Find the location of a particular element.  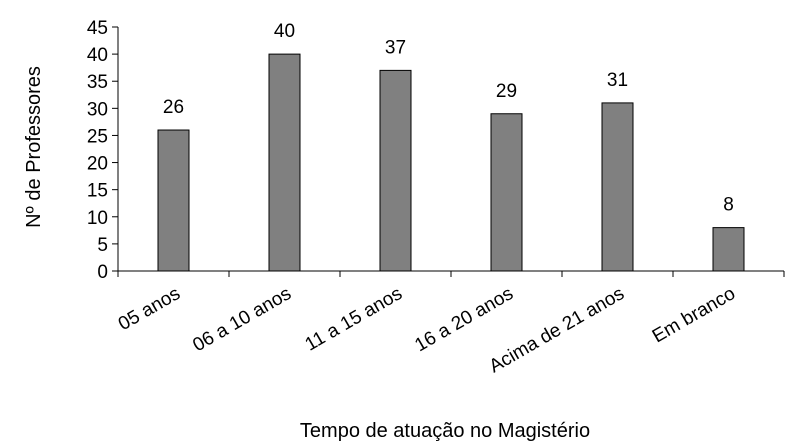

y-tick-label: 35 is located at coordinates (97, 82).